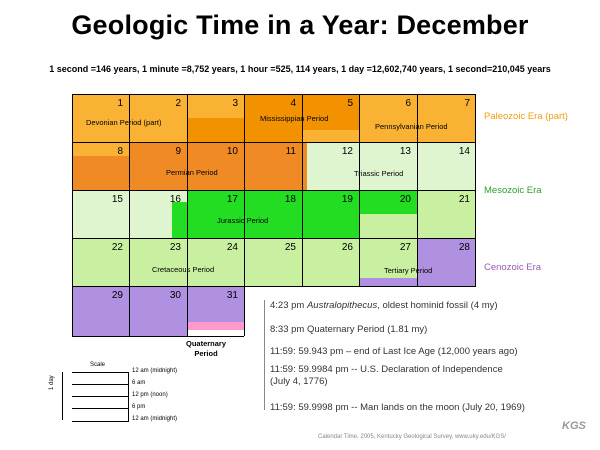 The width and height of the screenshot is (600, 450). I want to click on scale-title: Scale, so click(98, 365).